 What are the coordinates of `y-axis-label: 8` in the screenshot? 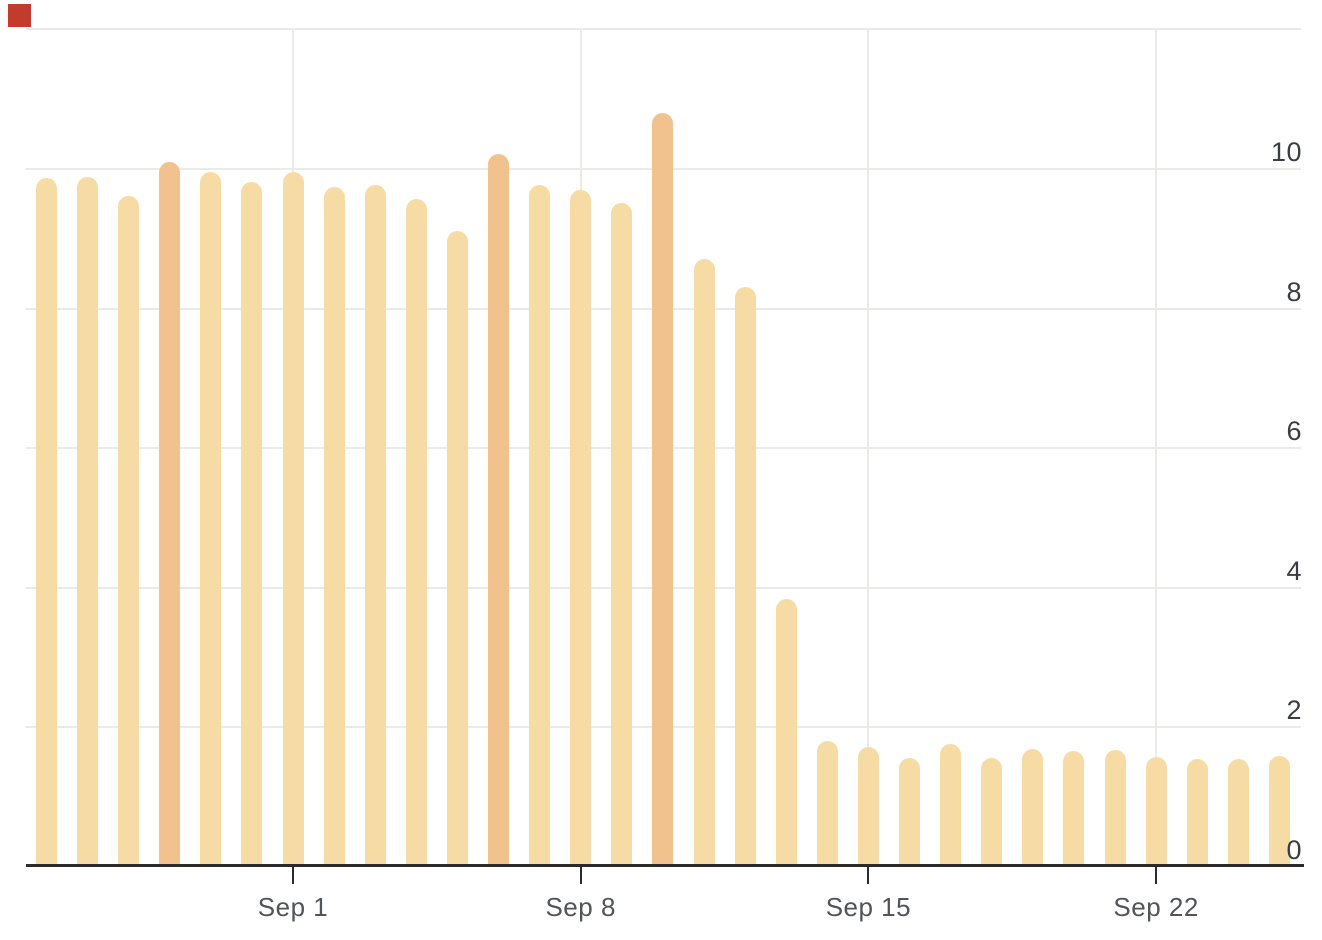 It's located at (1294, 291).